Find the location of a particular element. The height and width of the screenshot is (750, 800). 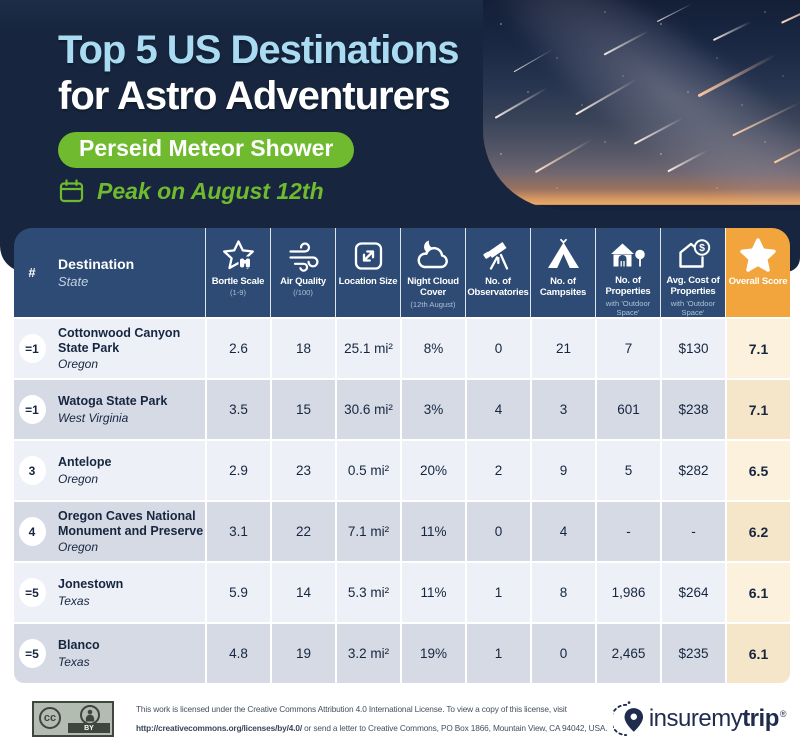

registered-mark: ® is located at coordinates (783, 714).